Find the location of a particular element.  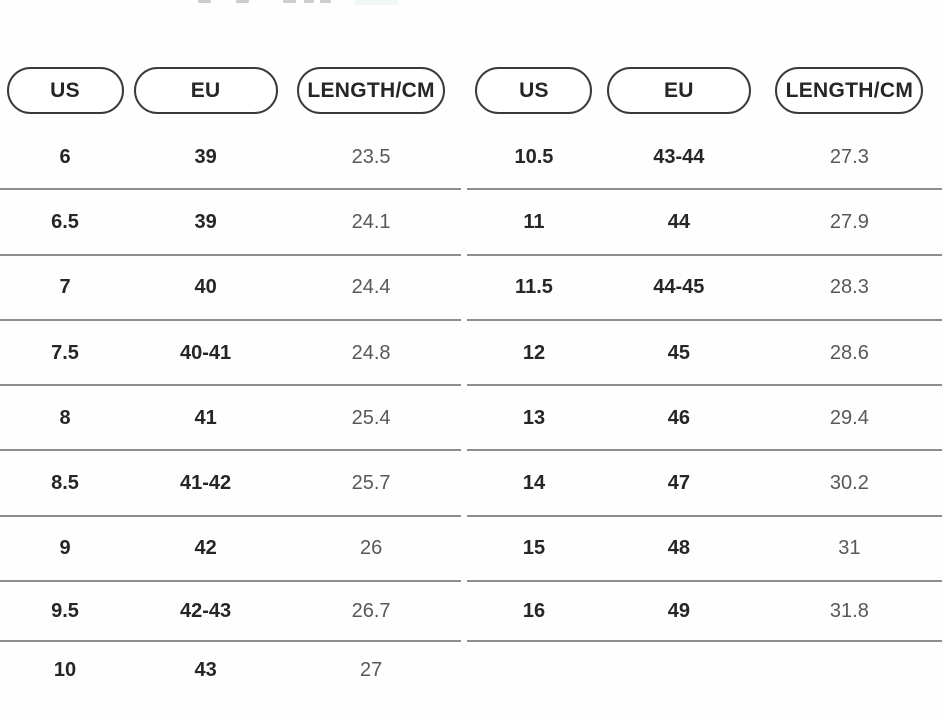

table-row: 6 39 23.5 is located at coordinates (230, 158).